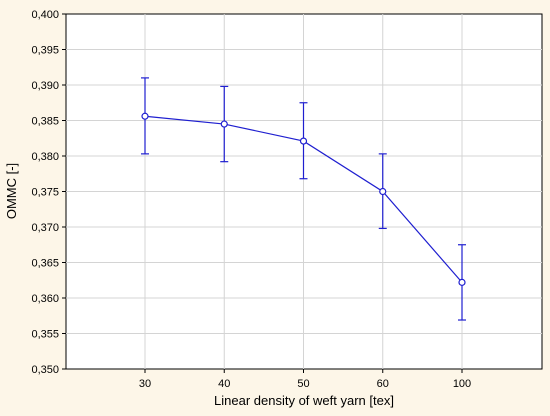 The width and height of the screenshot is (550, 416). What do you see at coordinates (45, 15) in the screenshot?
I see `y-tick-label: 0,400` at bounding box center [45, 15].